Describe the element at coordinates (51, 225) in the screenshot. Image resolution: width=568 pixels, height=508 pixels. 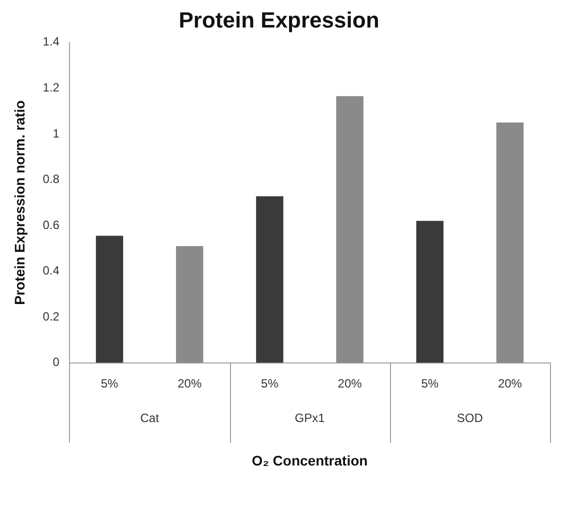
I see `y-tick-label: 0.6` at that location.